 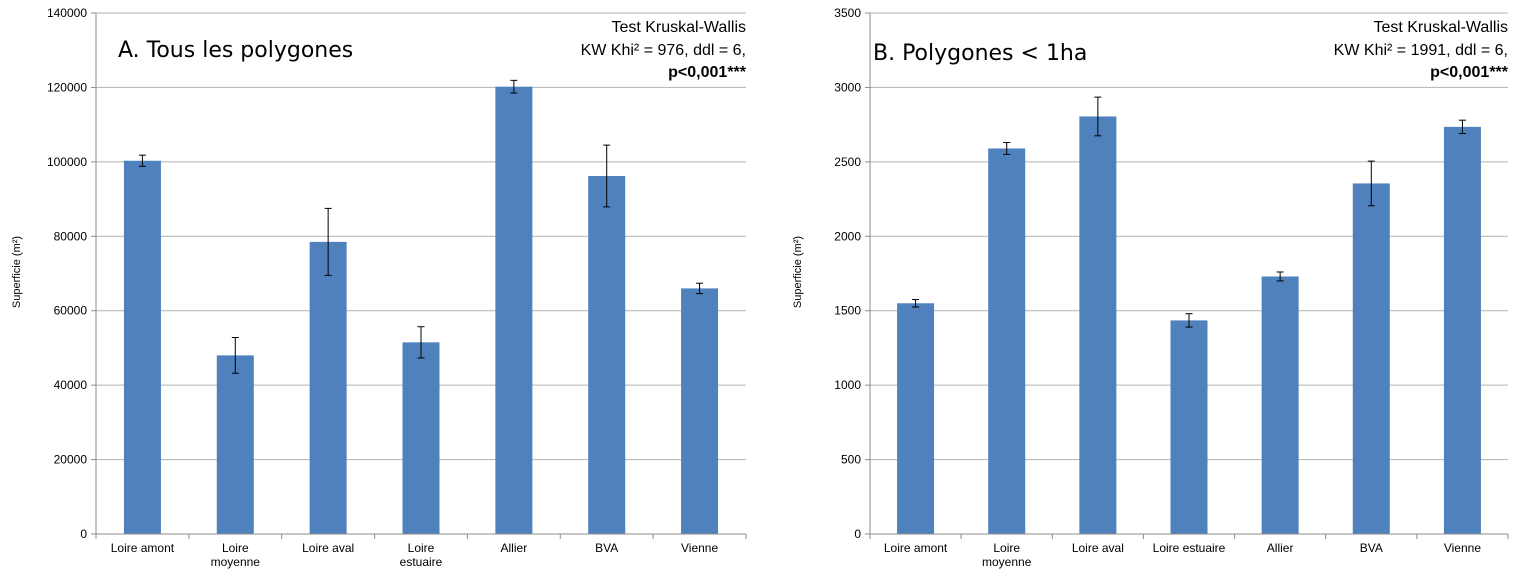 What do you see at coordinates (67, 273) in the screenshot?
I see `chart-a-y-tick-labels: 0 20000 40000 60000 80000 100000 120000 140000` at bounding box center [67, 273].